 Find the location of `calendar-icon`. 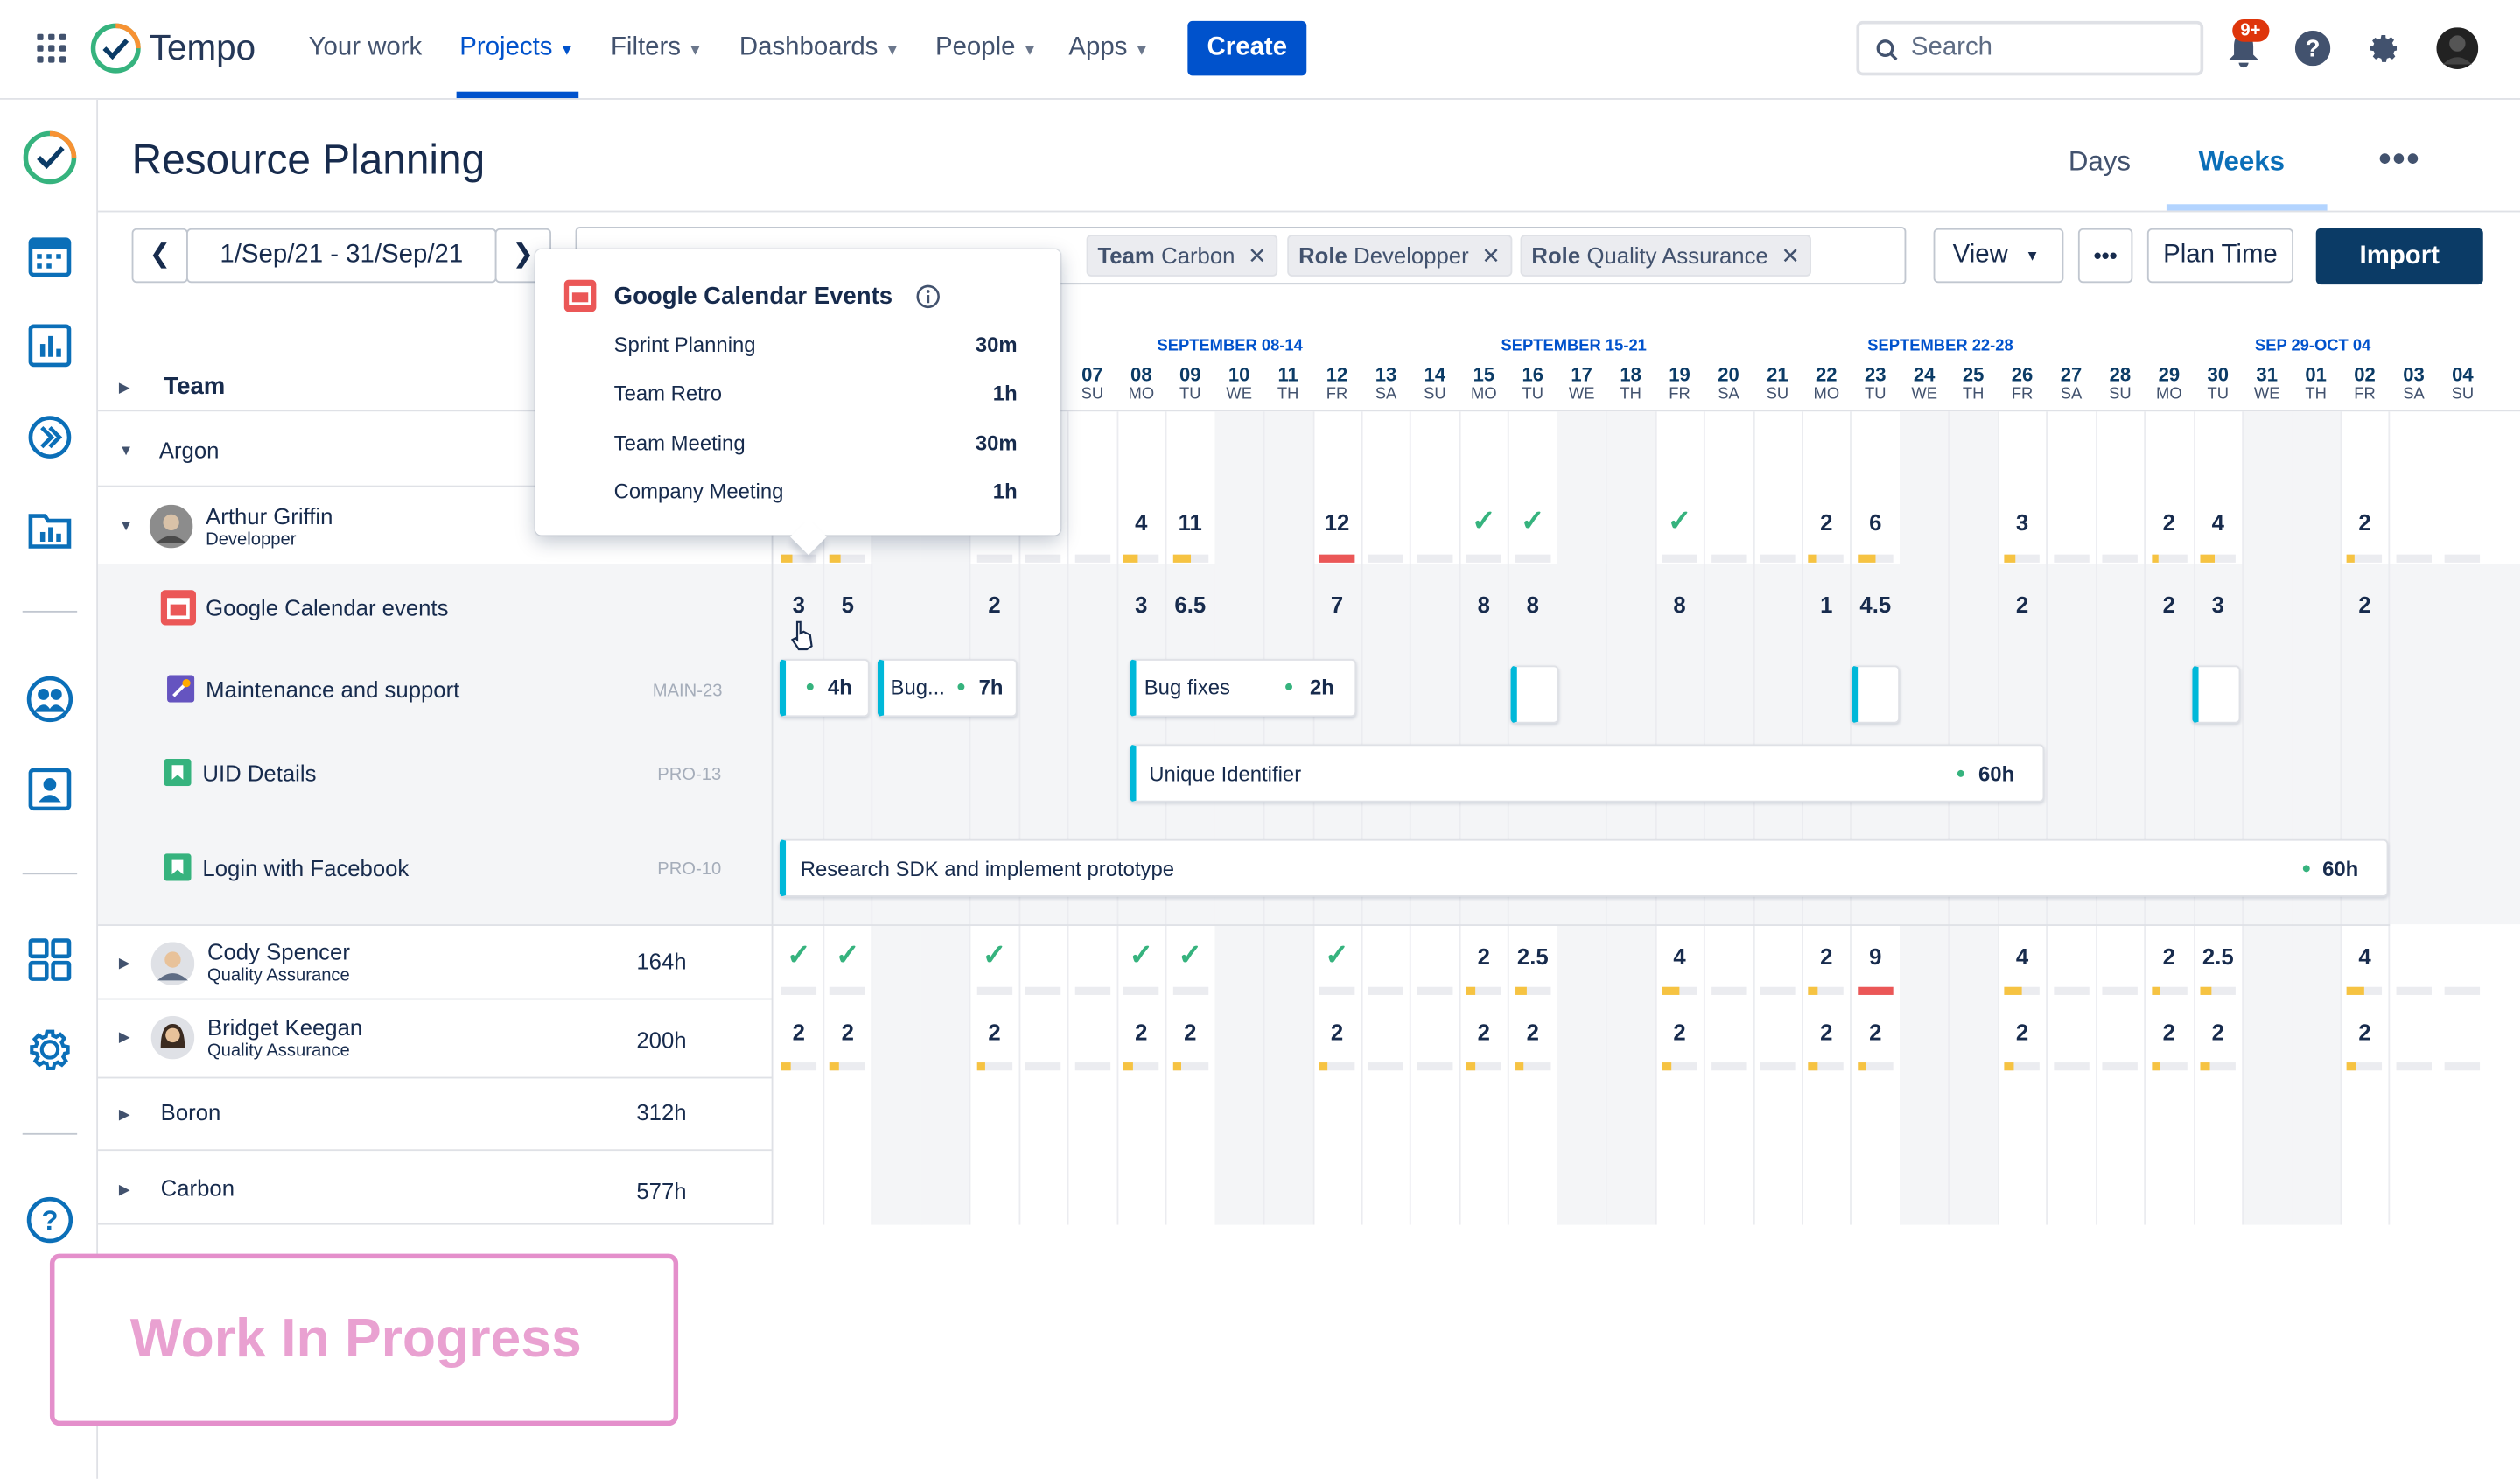

calendar-icon is located at coordinates (49, 255).